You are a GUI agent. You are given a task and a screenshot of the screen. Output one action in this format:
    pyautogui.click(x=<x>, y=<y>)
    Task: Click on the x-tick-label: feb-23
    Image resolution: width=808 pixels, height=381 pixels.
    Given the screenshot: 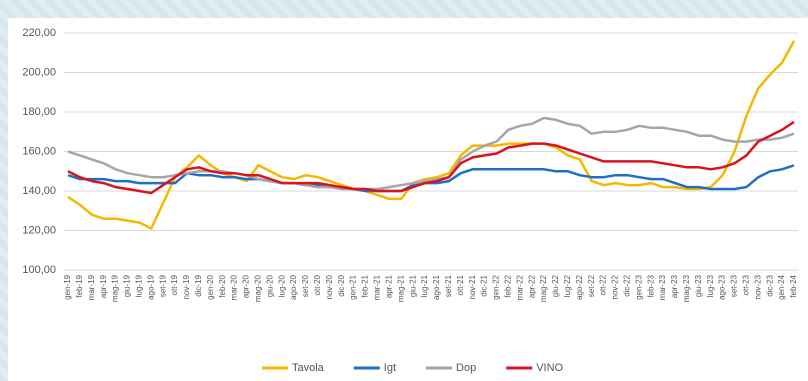 What is the action you would take?
    pyautogui.click(x=650, y=285)
    